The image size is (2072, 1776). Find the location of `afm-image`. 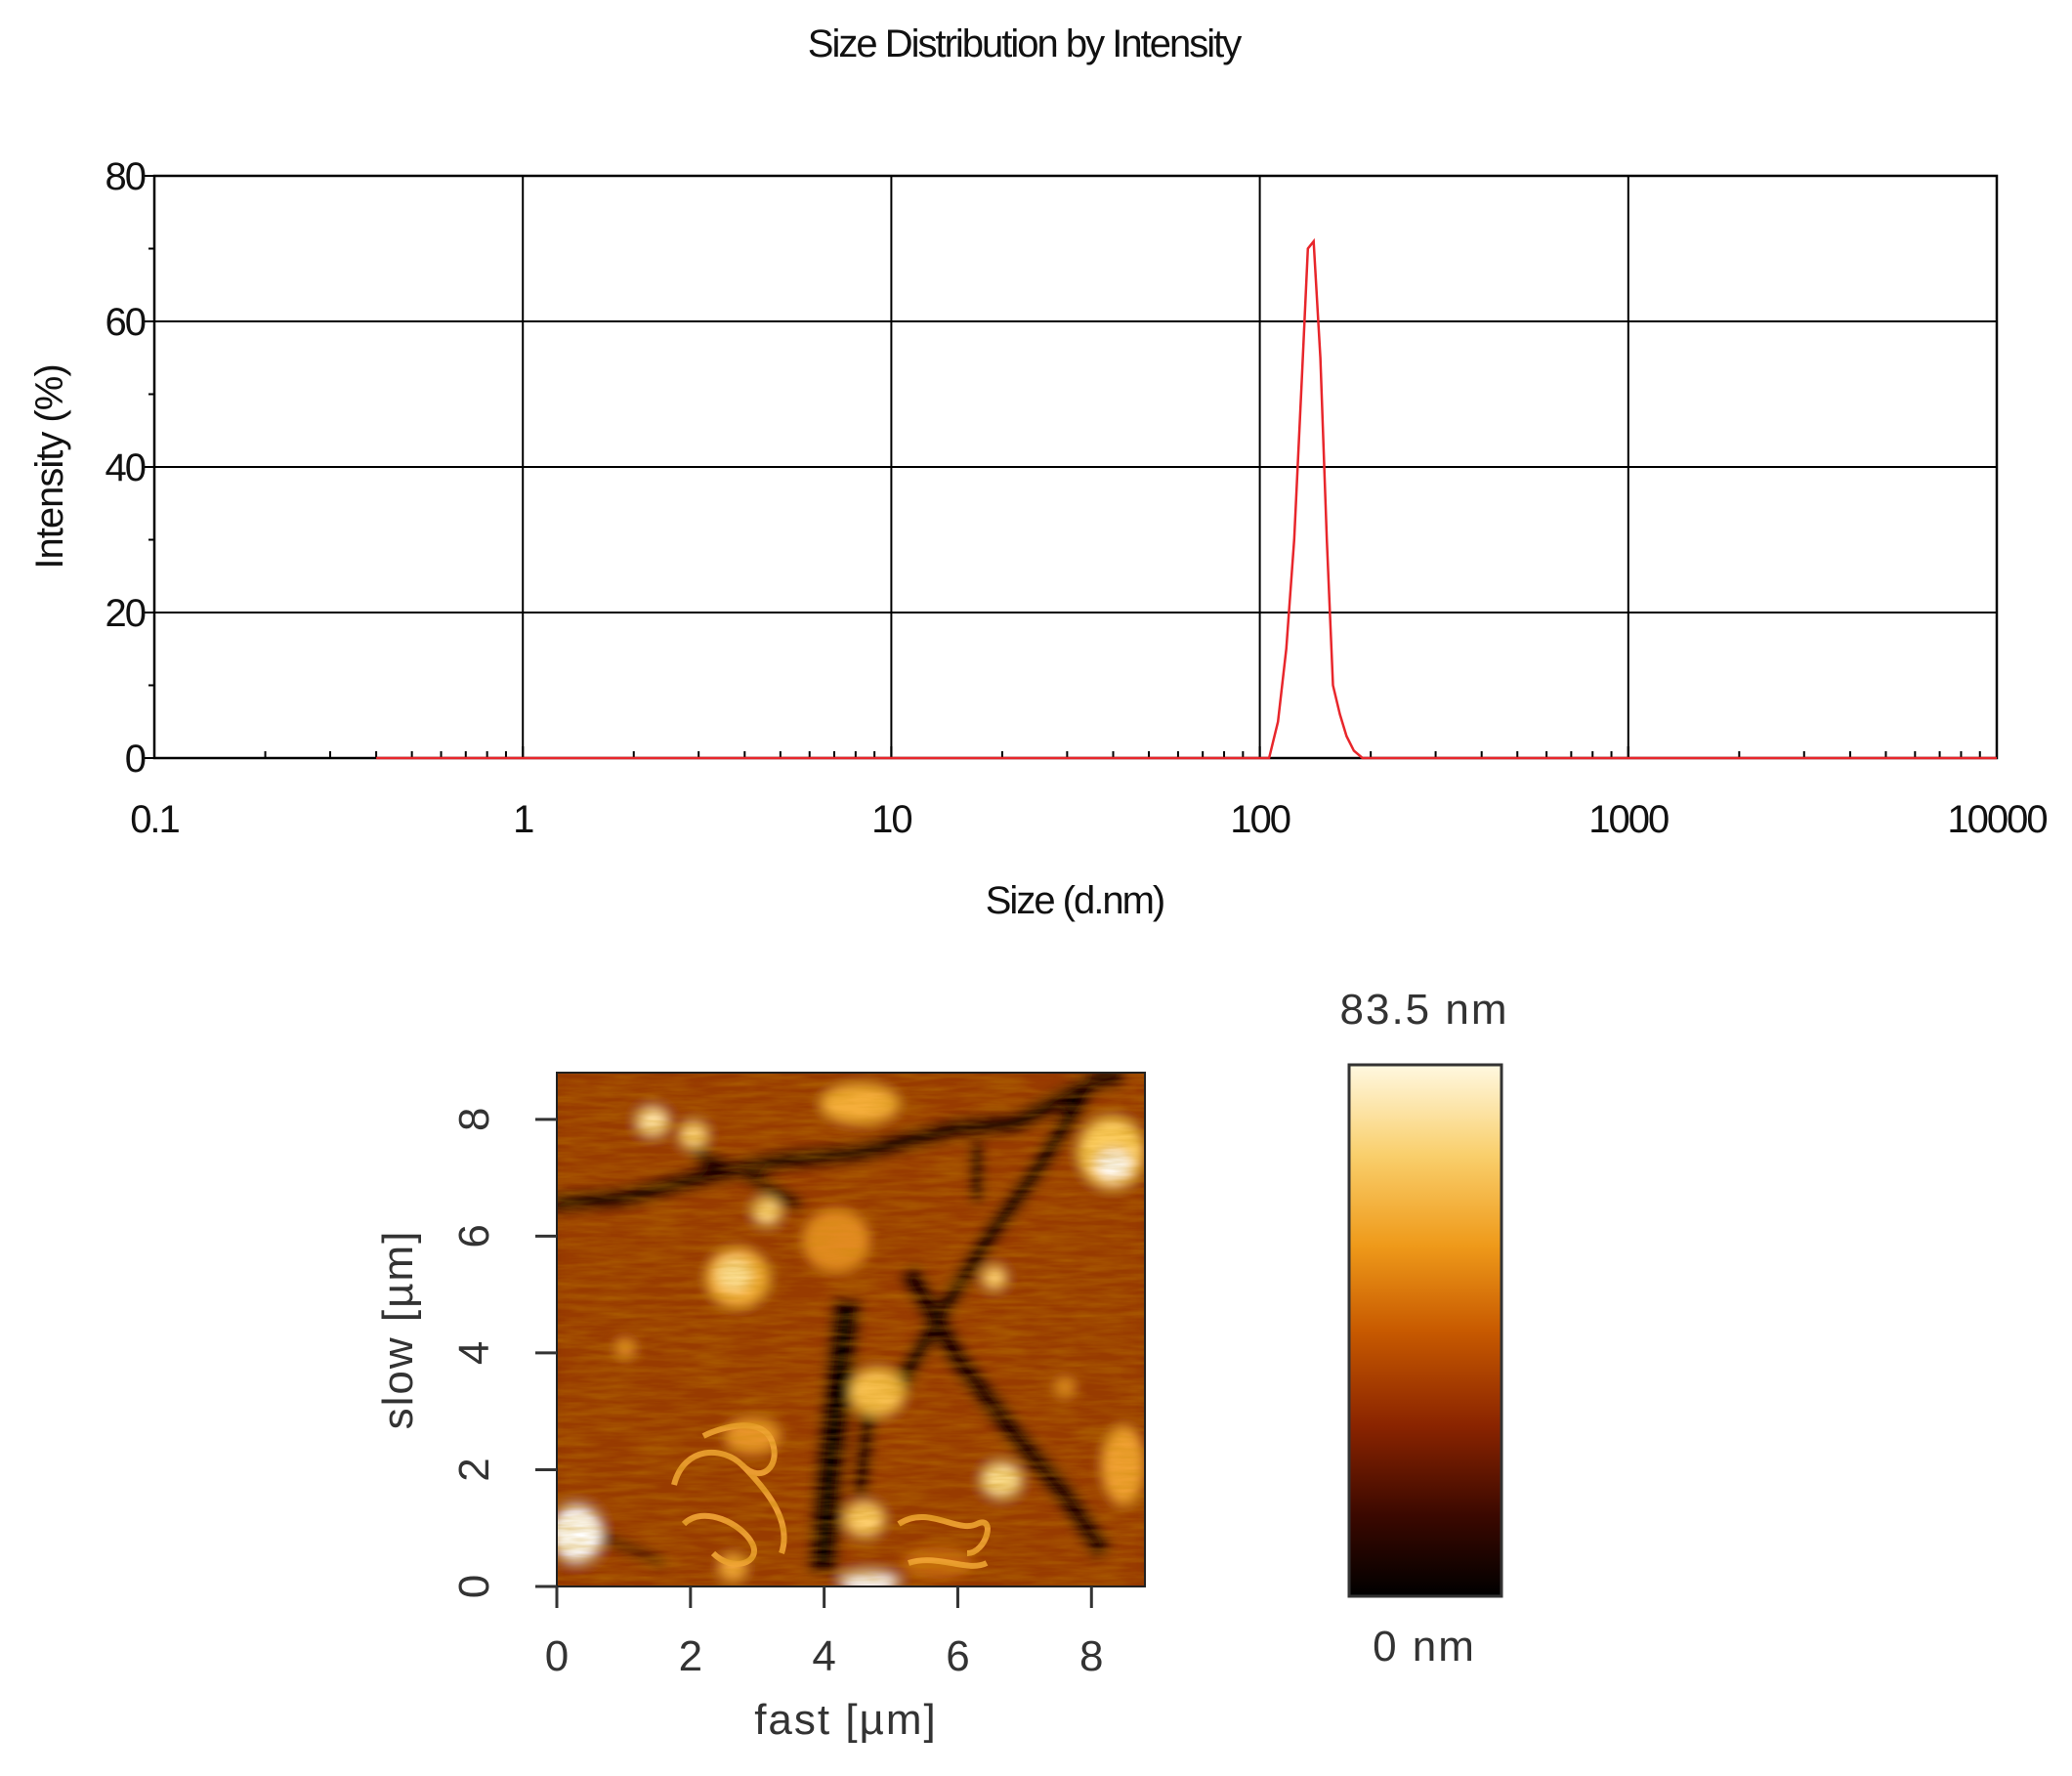

afm-image is located at coordinates (851, 1329).